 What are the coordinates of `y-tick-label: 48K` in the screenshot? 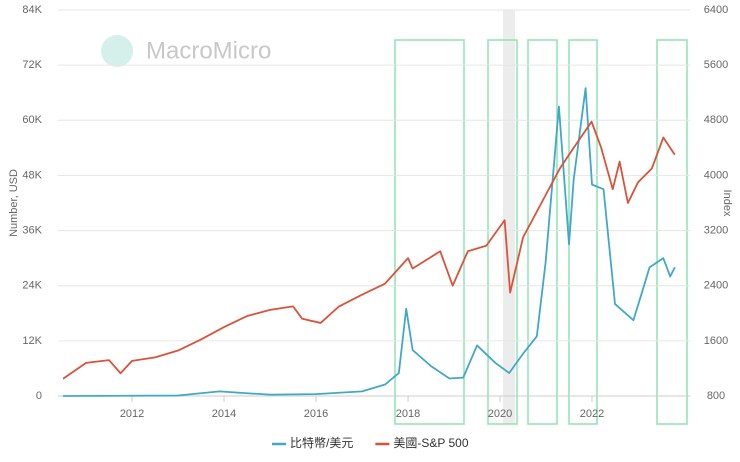 It's located at (32, 175).